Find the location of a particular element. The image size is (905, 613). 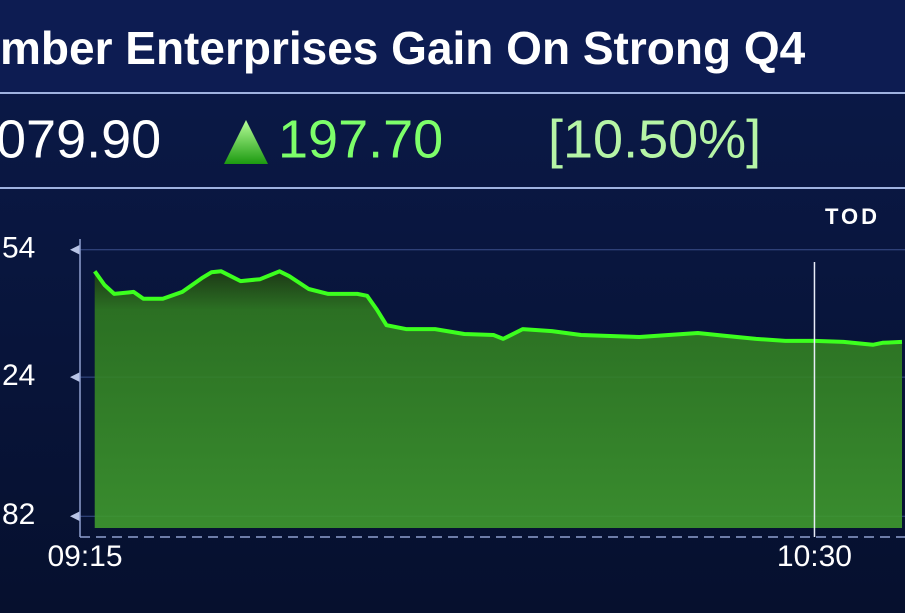

change-percent: [10.50%] is located at coordinates (654, 139).